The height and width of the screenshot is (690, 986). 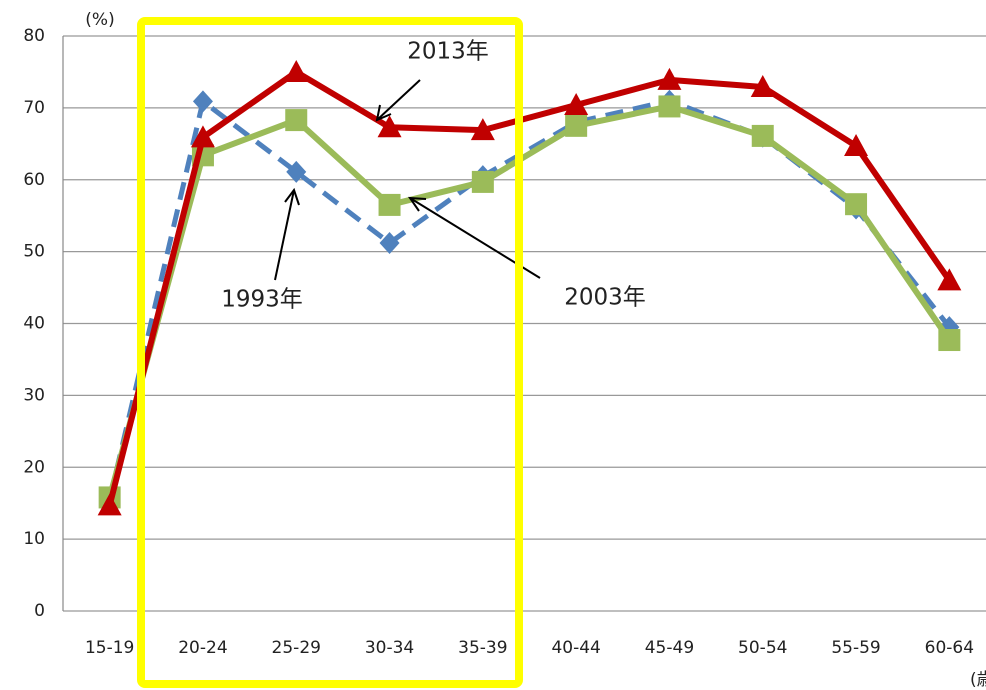 I want to click on x-tick-label: 30-34, so click(x=389, y=648).